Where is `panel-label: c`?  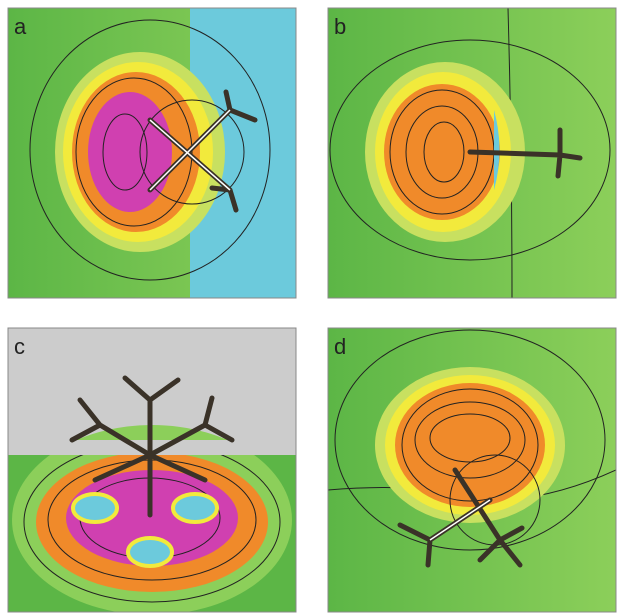 panel-label: c is located at coordinates (19, 346).